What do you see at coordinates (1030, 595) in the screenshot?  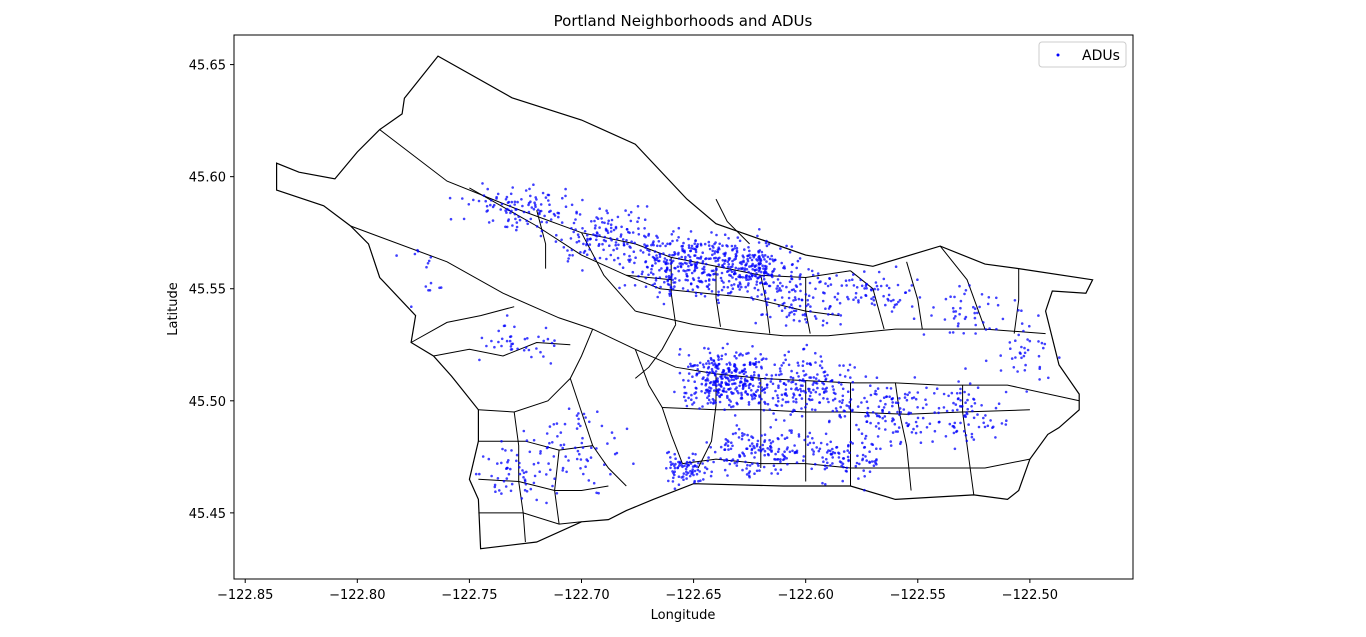 I see `x-tick-label: −122.50` at bounding box center [1030, 595].